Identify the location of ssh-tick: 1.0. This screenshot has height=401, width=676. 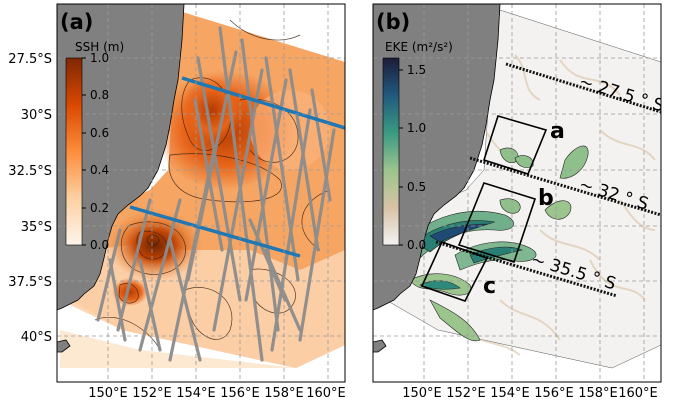
(99, 58).